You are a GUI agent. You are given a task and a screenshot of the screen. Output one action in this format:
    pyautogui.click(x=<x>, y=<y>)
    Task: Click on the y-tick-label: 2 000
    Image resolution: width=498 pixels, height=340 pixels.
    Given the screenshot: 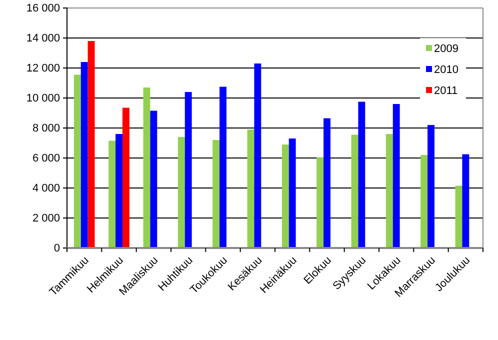 What is the action you would take?
    pyautogui.click(x=46, y=218)
    